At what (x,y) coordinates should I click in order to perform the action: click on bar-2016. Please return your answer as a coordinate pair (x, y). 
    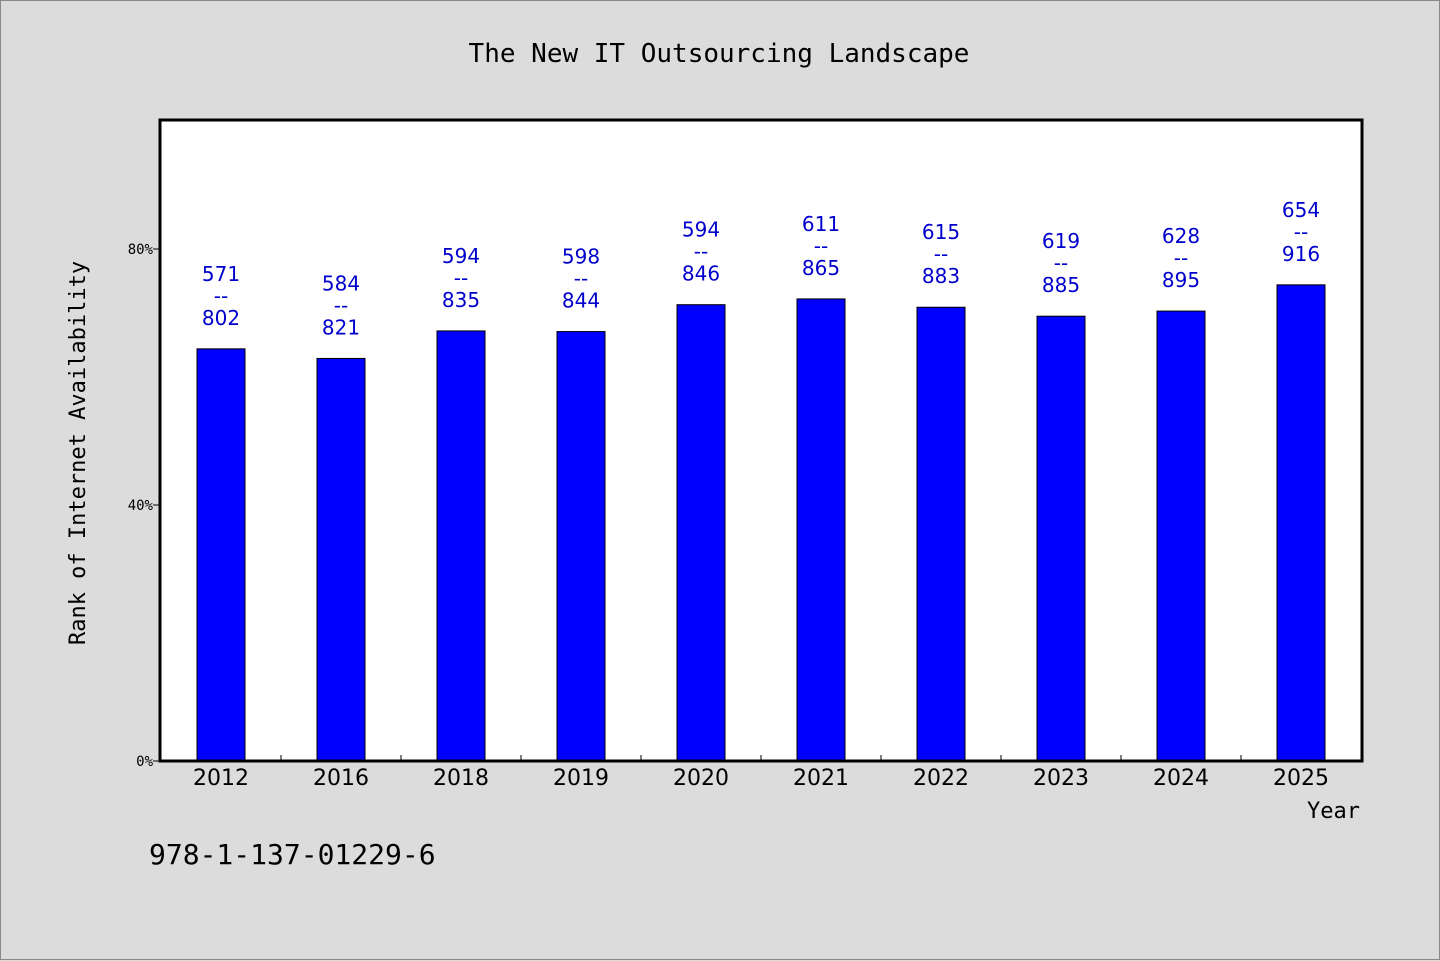
    Looking at the image, I should click on (341, 559).